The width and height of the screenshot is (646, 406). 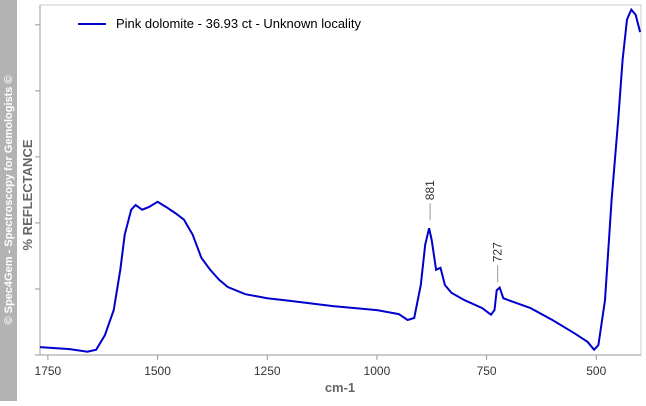 What do you see at coordinates (498, 252) in the screenshot?
I see `annotation: 727` at bounding box center [498, 252].